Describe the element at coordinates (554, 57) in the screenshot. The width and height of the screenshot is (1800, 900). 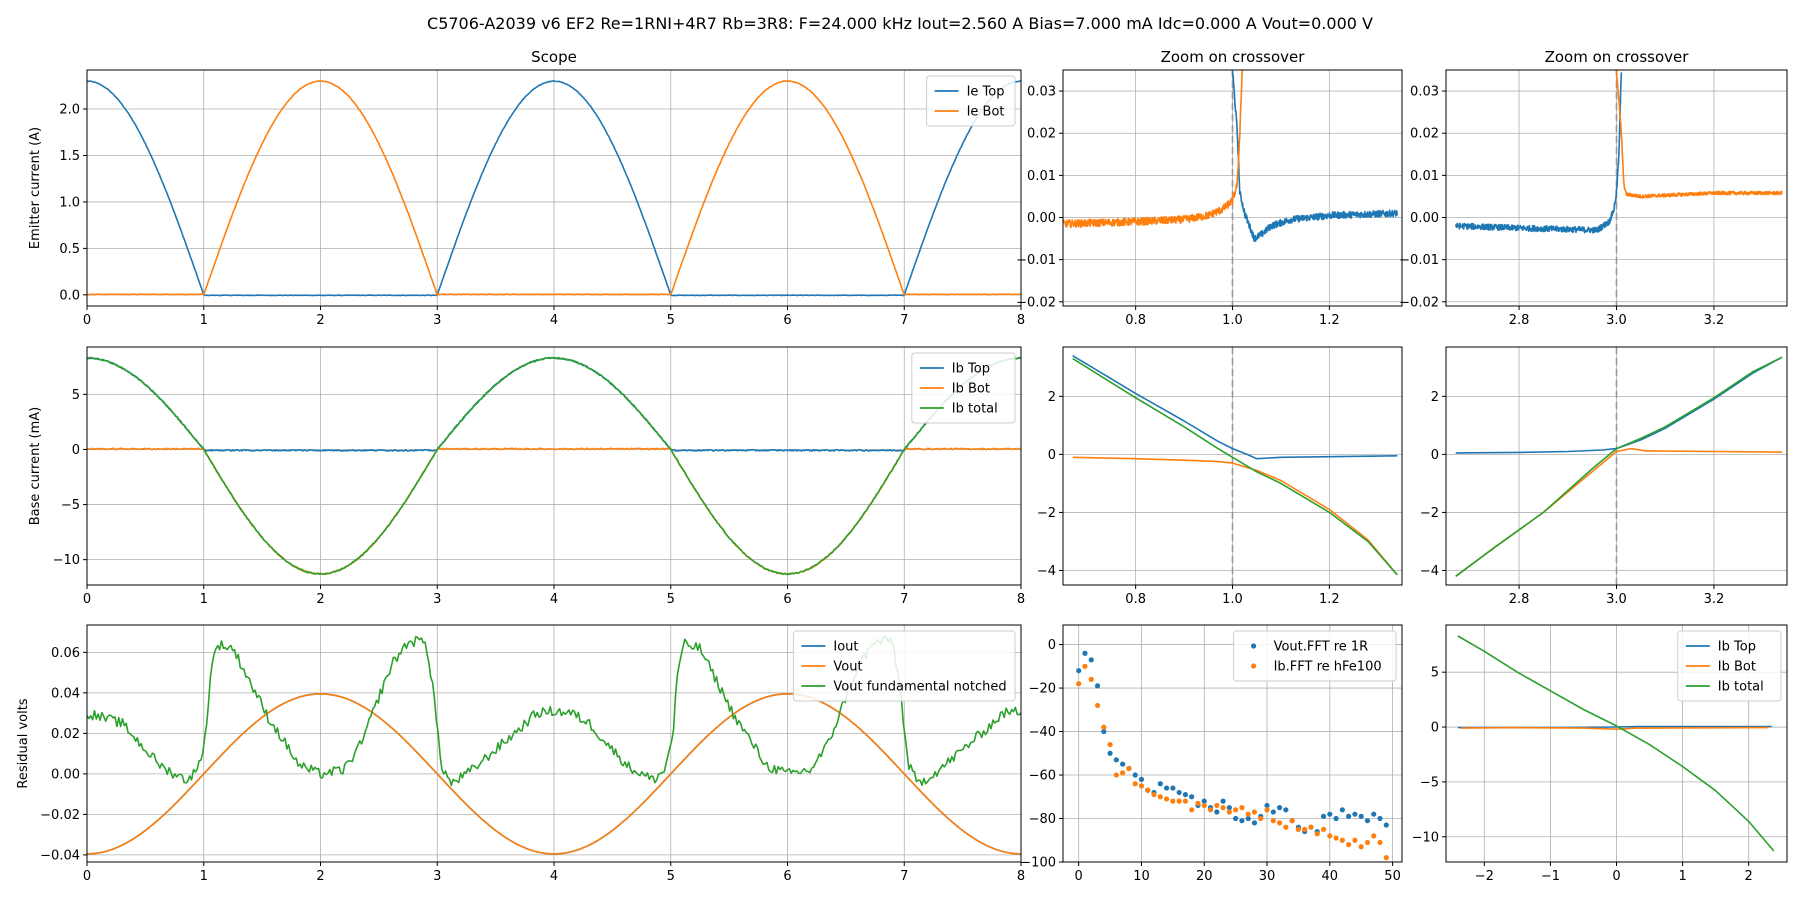
I see `axes-title: Scope` at that location.